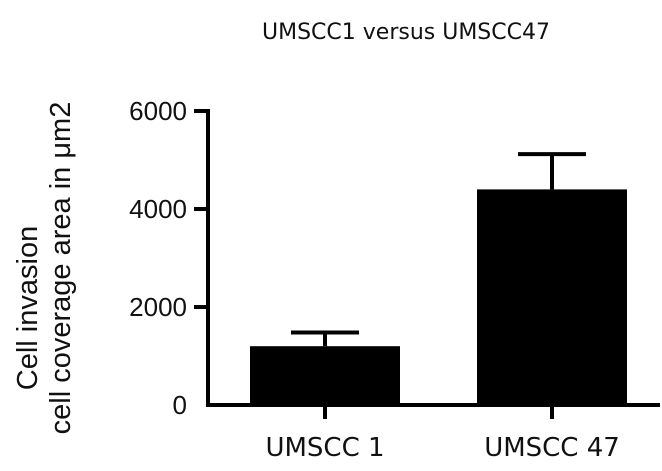 This screenshot has height=471, width=662. I want to click on y-axis-label-line-1: Cell invasion, so click(28, 308).